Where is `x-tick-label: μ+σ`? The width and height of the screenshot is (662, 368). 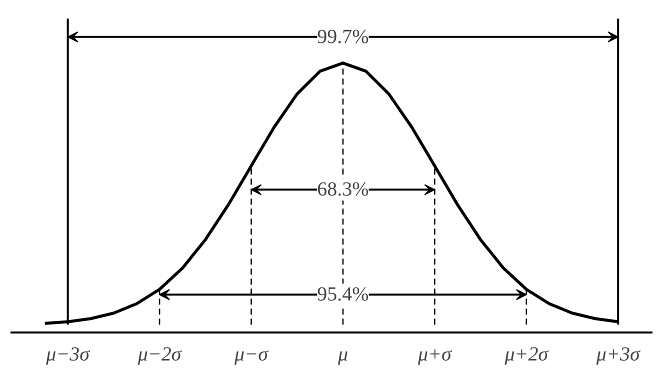 x-tick-label: μ+σ is located at coordinates (434, 355).